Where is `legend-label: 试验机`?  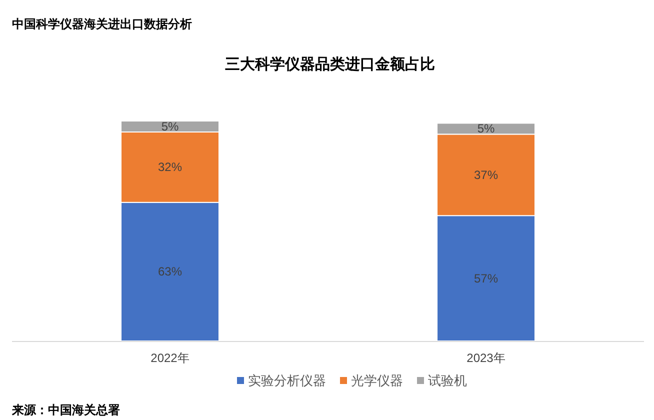
legend-label: 试验机 is located at coordinates (447, 380).